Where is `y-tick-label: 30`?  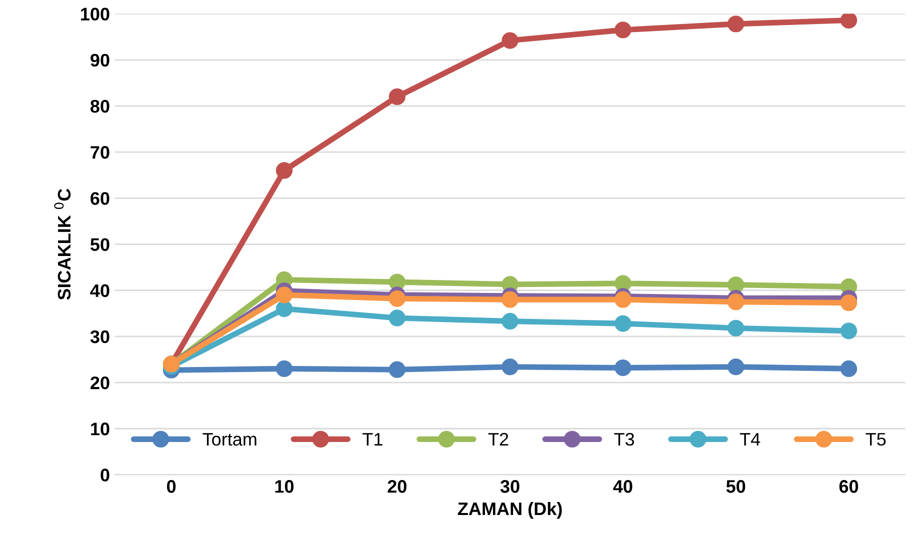
y-tick-label: 30 is located at coordinates (100, 337).